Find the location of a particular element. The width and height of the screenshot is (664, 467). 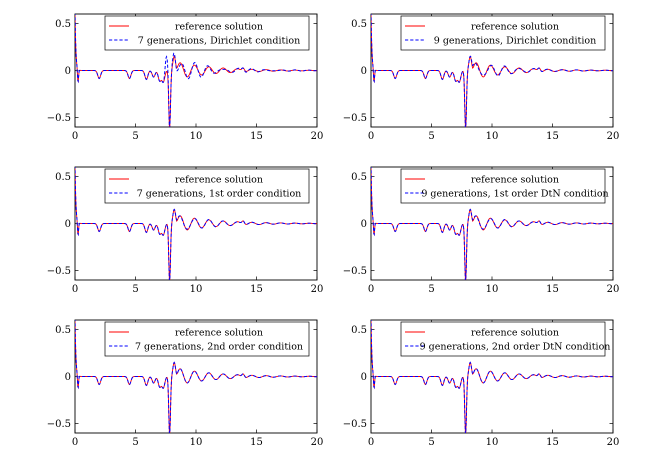

legend-label: 7 generations, 2nd order condition is located at coordinates (219, 347).